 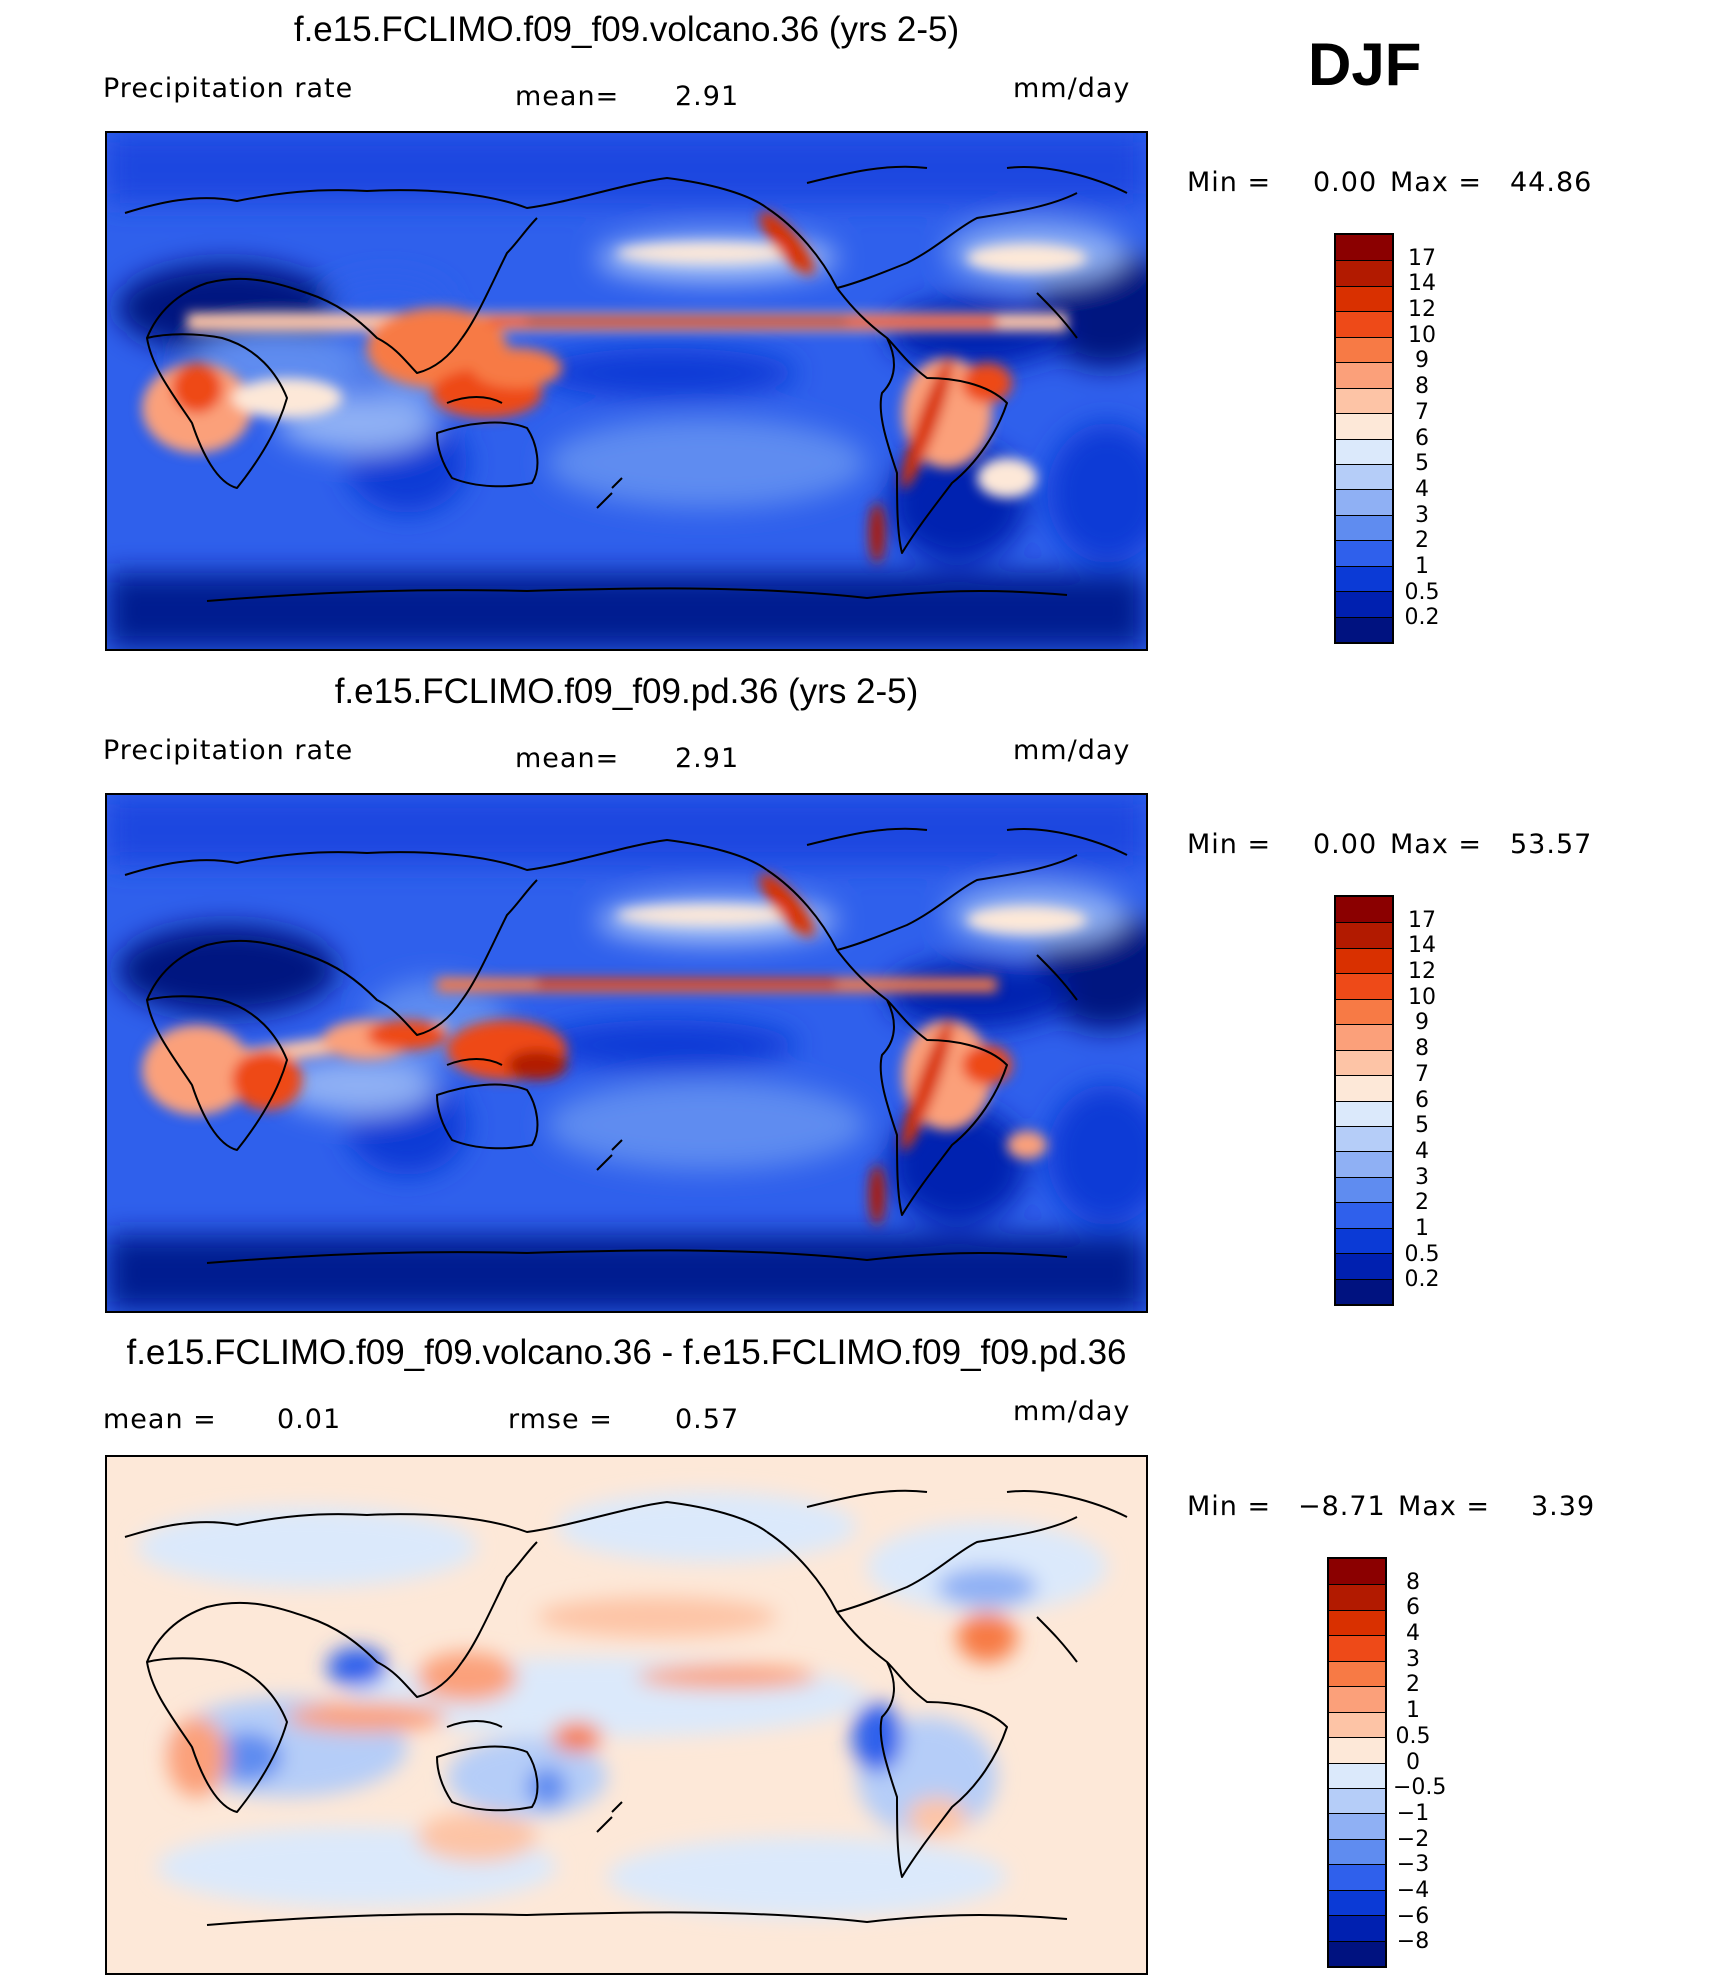 What do you see at coordinates (1072, 750) in the screenshot?
I see `panel-2-units: mm/day` at bounding box center [1072, 750].